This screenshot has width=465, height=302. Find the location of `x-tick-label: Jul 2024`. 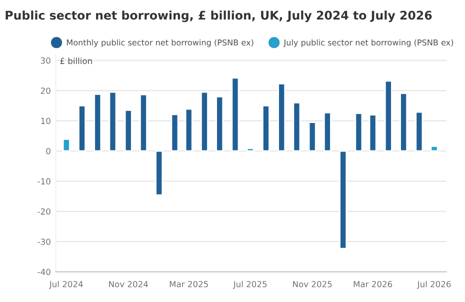

x-tick-label: Jul 2024 is located at coordinates (65, 284).